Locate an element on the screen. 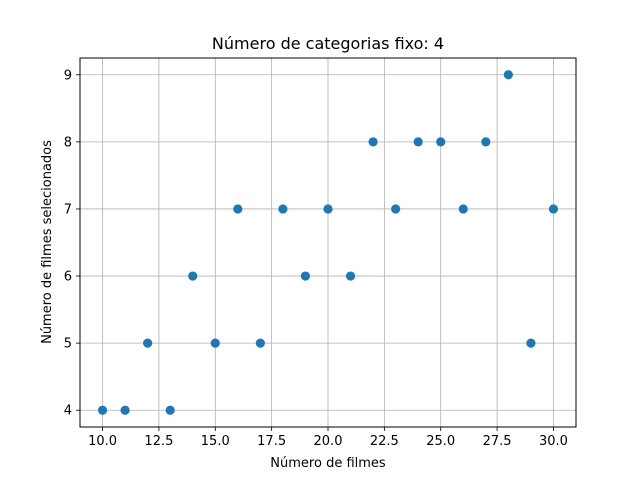  x-tick-label: 30.0 is located at coordinates (553, 441).